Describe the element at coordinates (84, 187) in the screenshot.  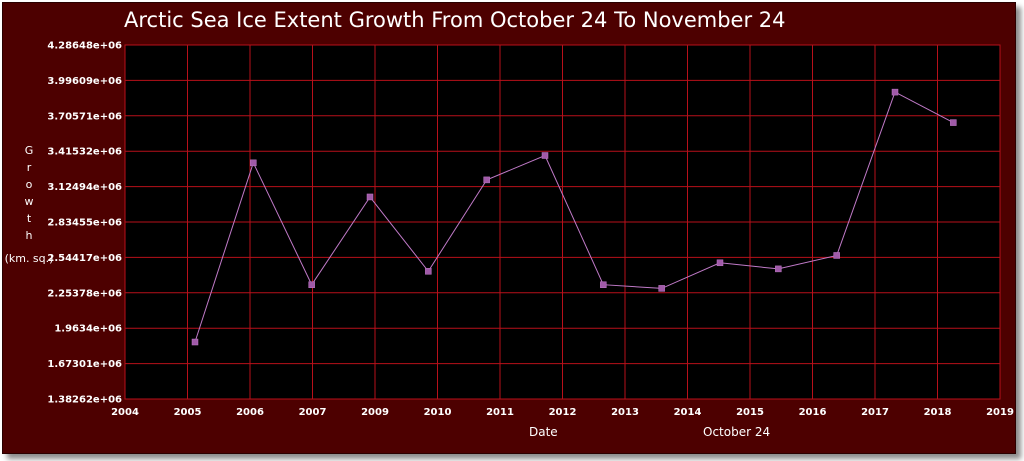
I see `y-tick-label: 3.12494e+06` at that location.